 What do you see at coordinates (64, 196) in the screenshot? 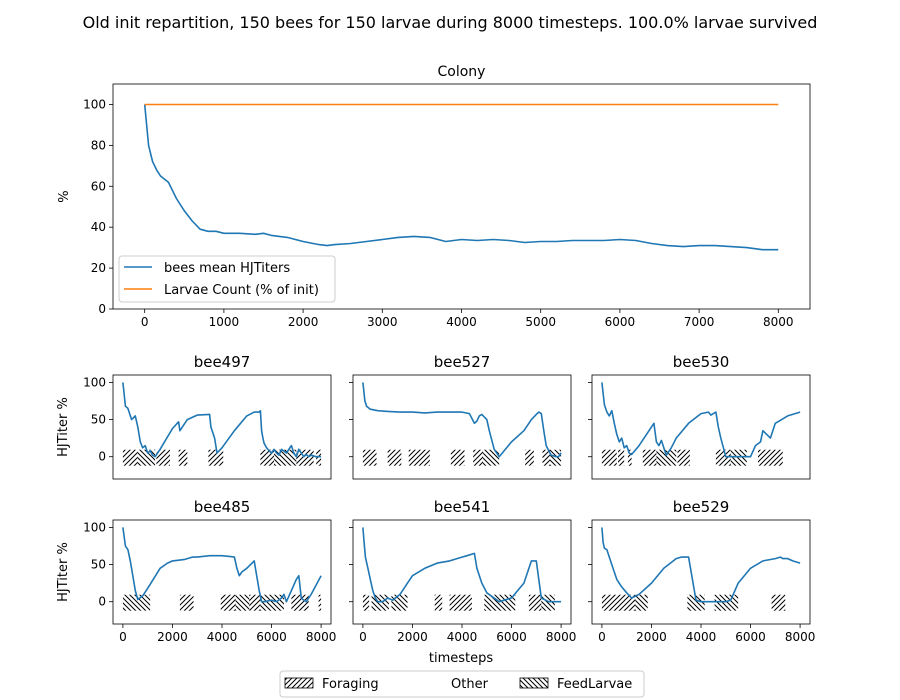
I see `y-axis-label: %` at bounding box center [64, 196].